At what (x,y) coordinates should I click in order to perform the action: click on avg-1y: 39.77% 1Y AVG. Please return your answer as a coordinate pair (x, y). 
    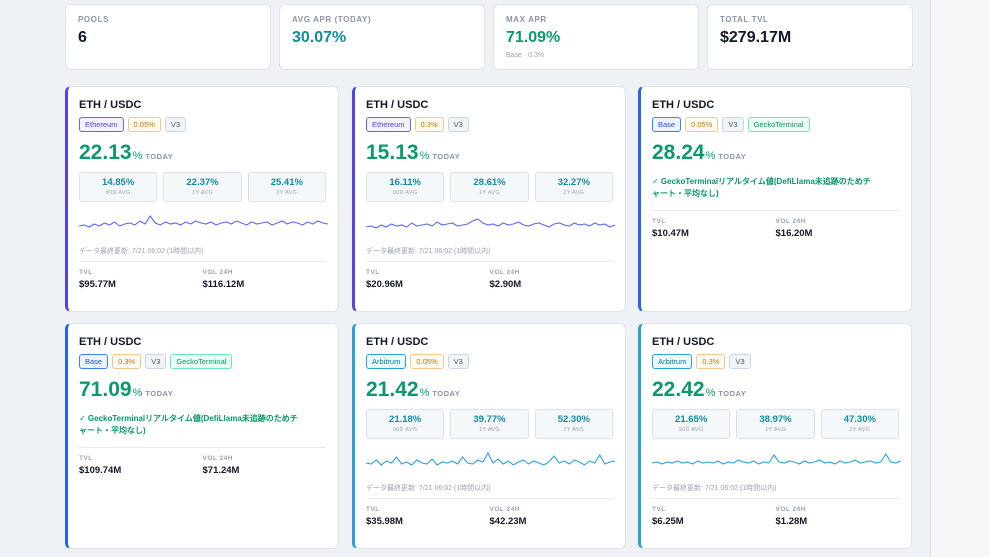
    Looking at the image, I should click on (489, 424).